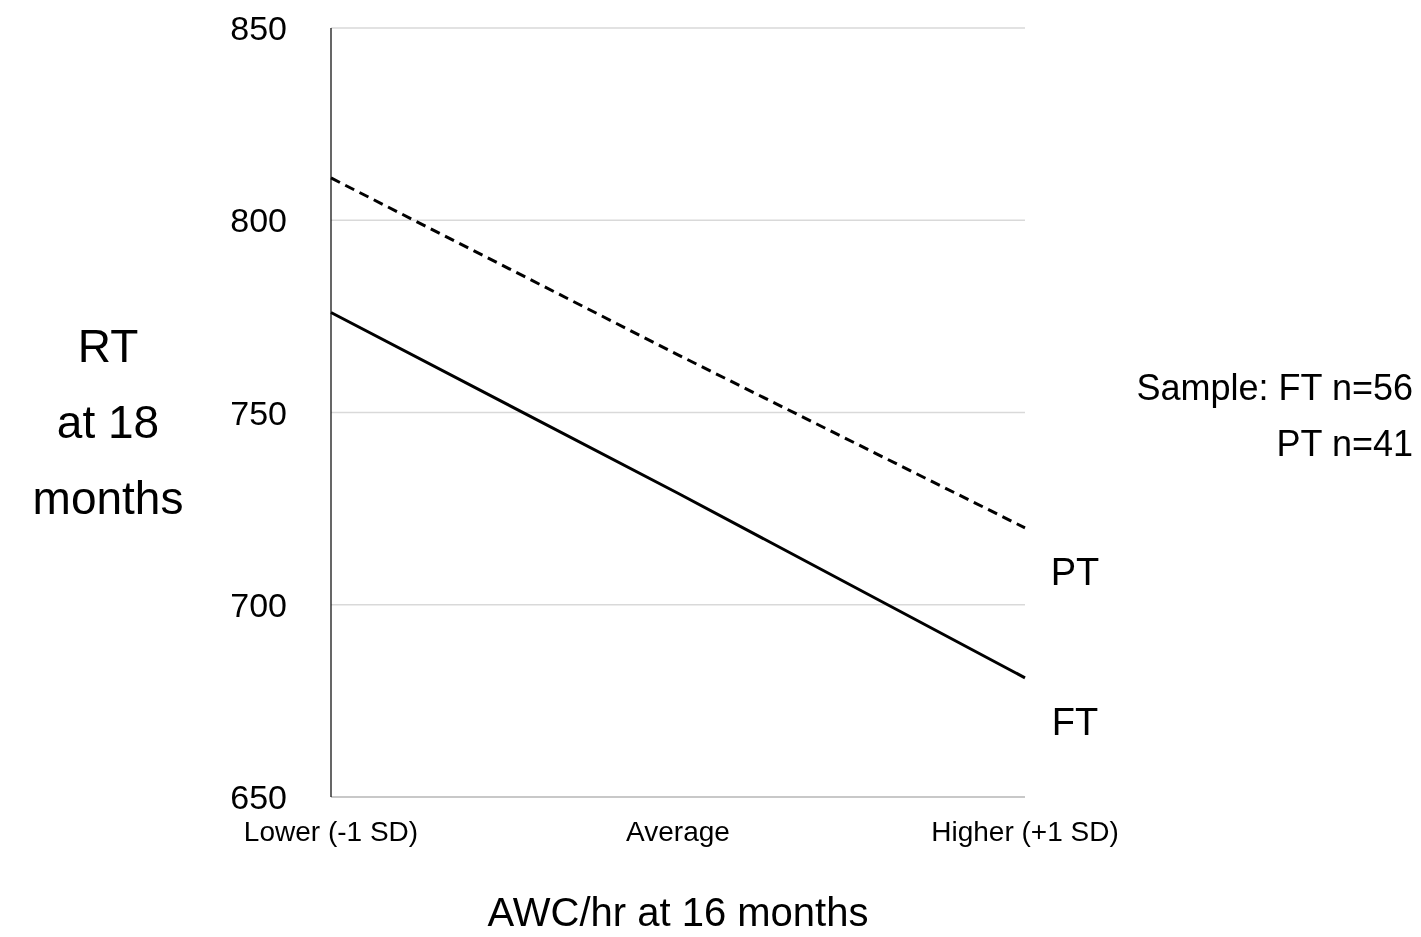 The height and width of the screenshot is (937, 1421). I want to click on x-tick-label: Average, so click(678, 831).